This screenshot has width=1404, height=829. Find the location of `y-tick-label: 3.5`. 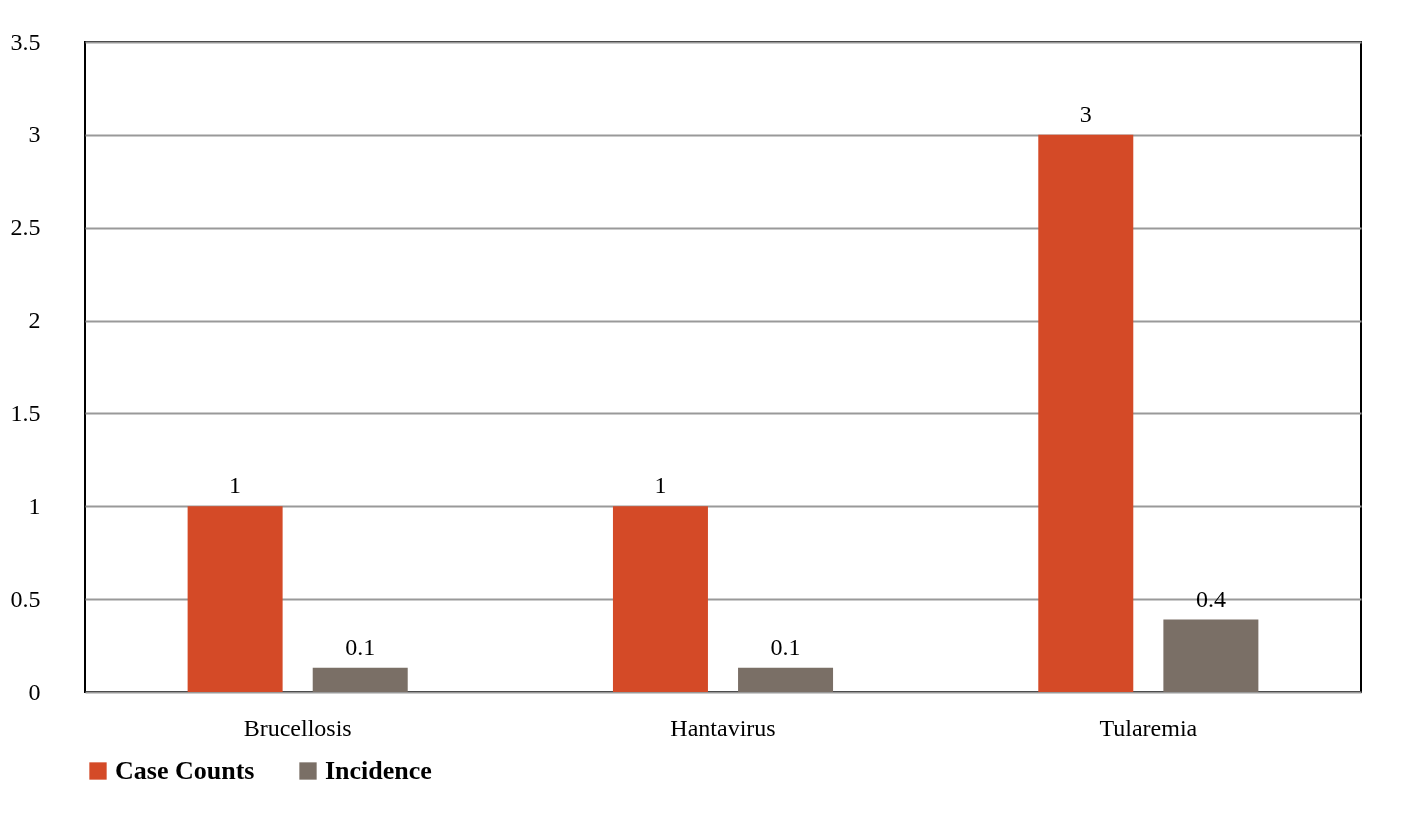

y-tick-label: 3.5 is located at coordinates (25, 41).